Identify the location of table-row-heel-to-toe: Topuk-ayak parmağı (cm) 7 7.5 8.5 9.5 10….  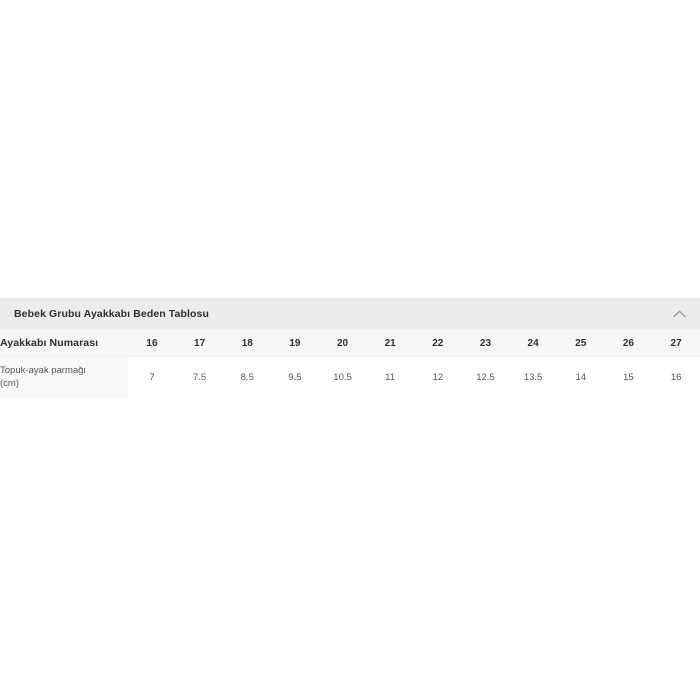
(350, 377).